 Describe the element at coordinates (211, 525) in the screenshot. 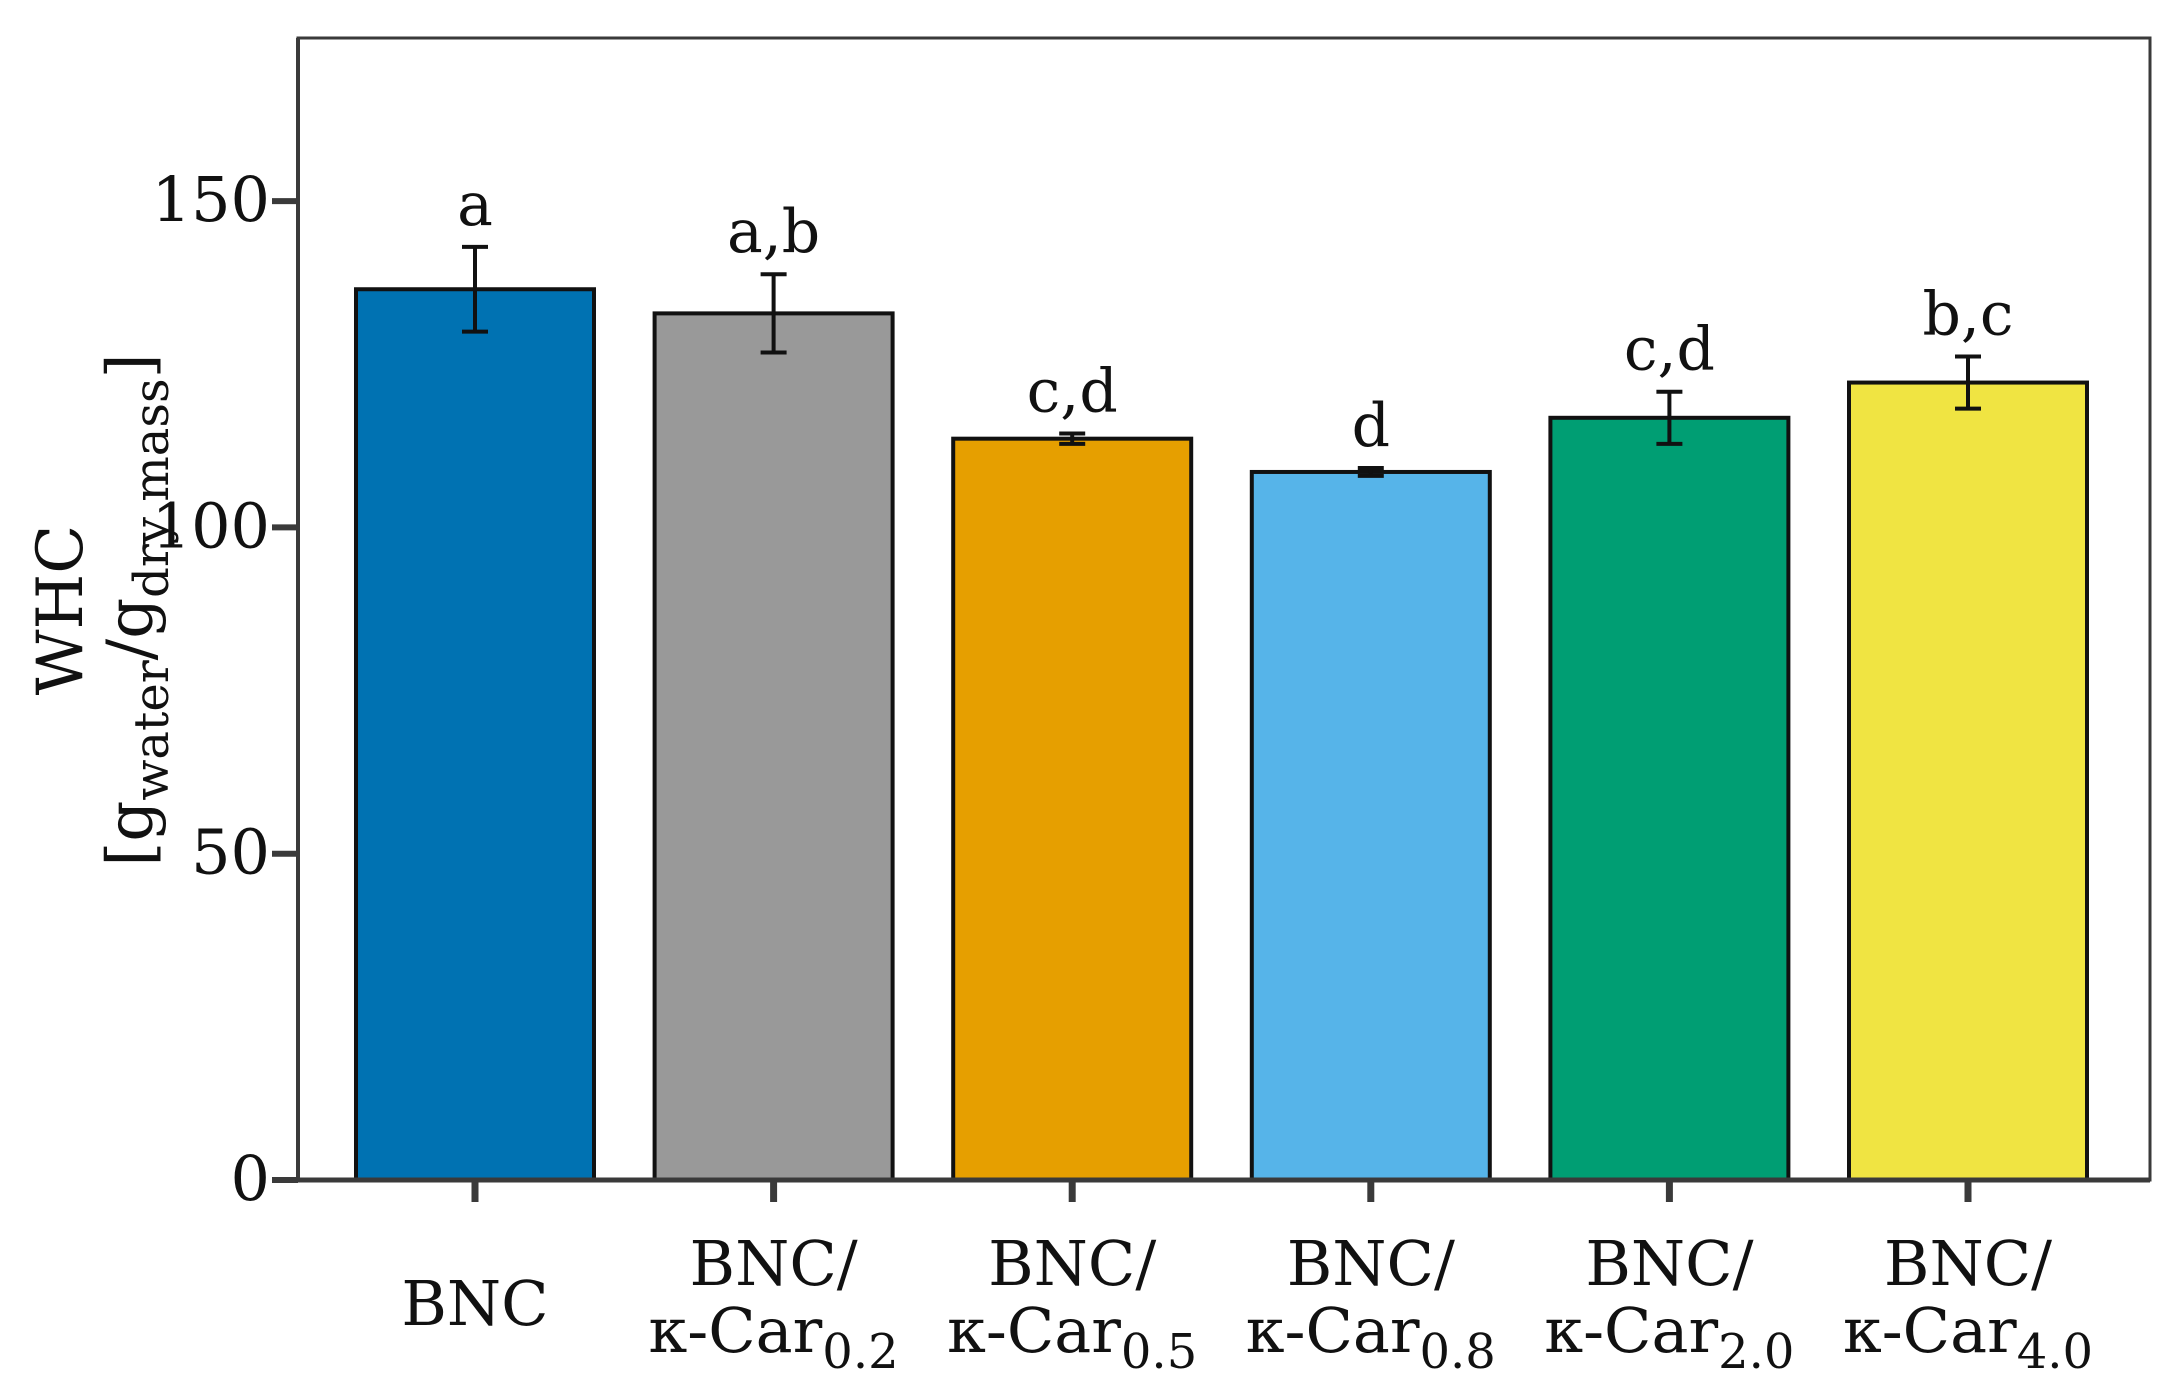

I see `y-tick-label-2: 100` at that location.